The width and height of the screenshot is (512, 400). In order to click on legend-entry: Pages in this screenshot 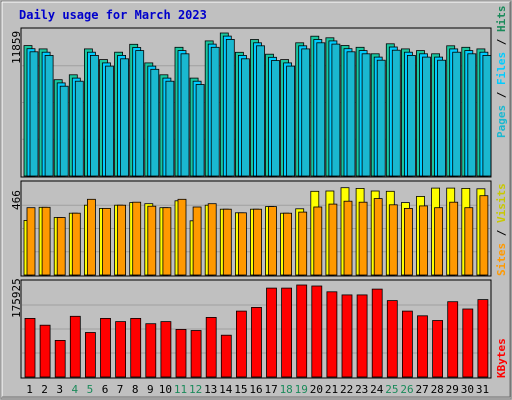, I will do `click(501, 121)`.